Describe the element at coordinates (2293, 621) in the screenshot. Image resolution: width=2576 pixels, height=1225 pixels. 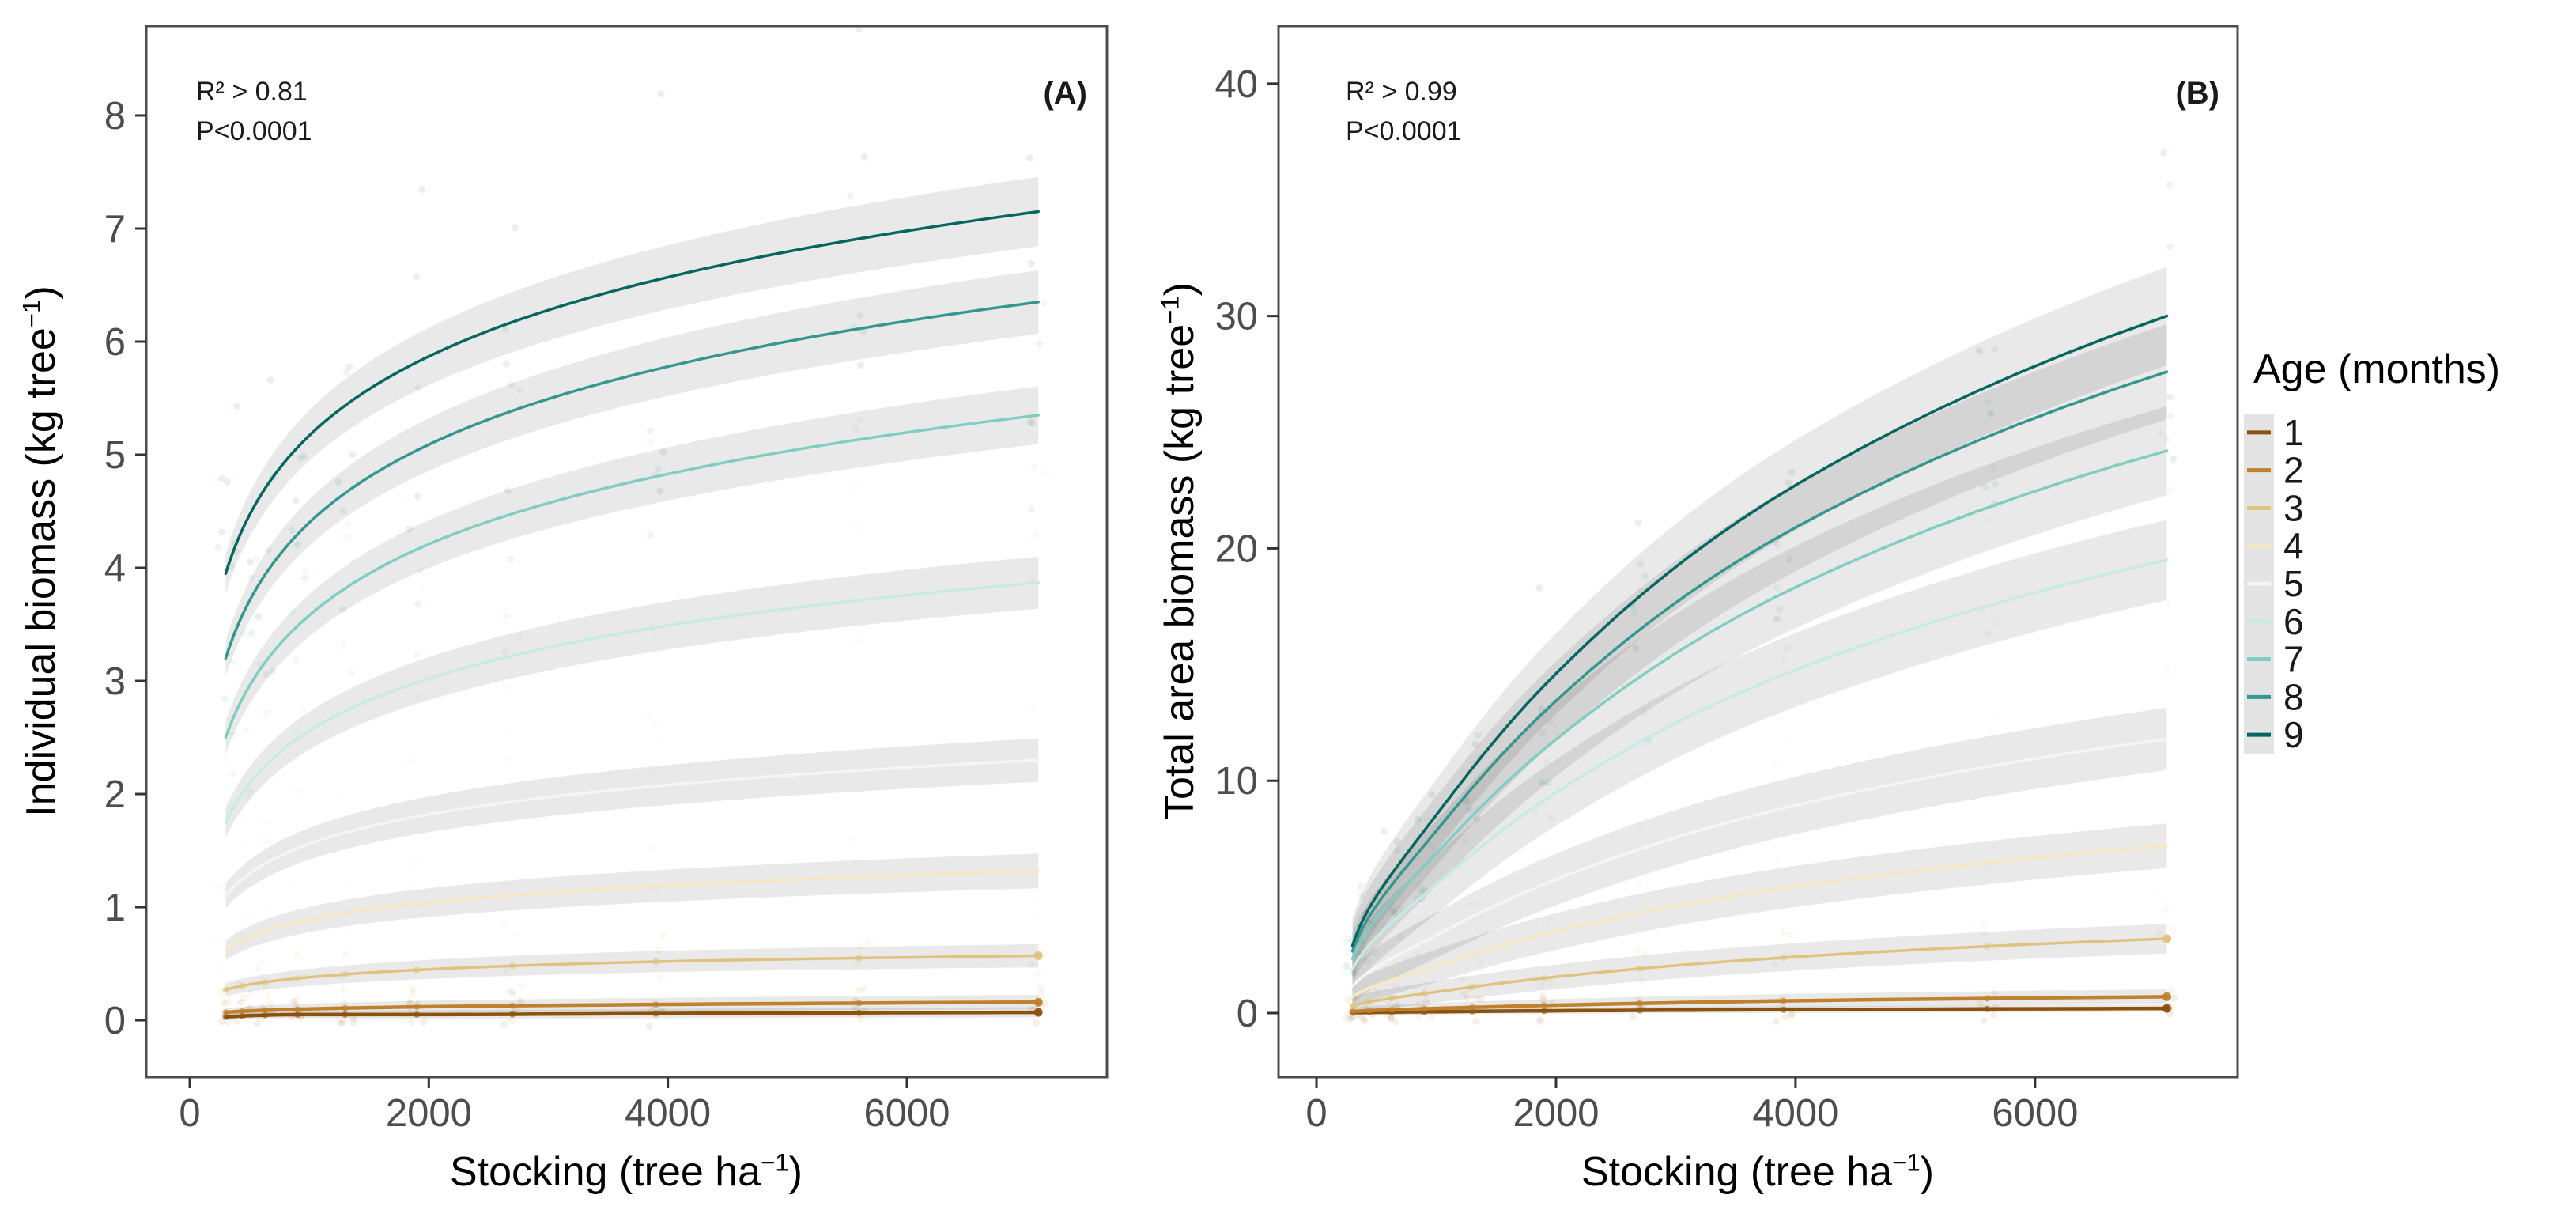
I see `legend-entry-label: 6` at that location.